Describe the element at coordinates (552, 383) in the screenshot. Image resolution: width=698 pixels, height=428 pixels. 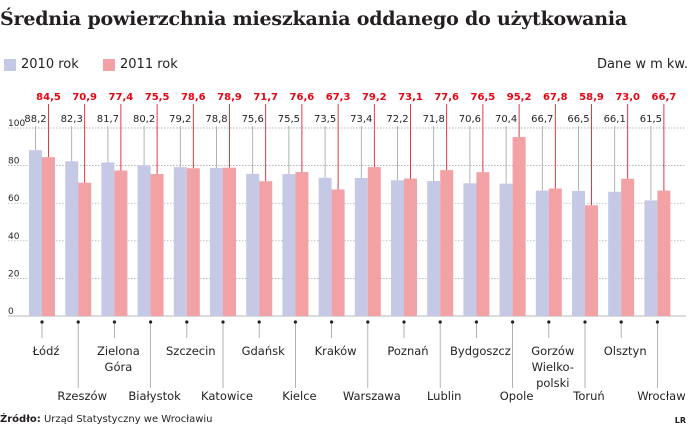
I see `category-label: polski` at that location.